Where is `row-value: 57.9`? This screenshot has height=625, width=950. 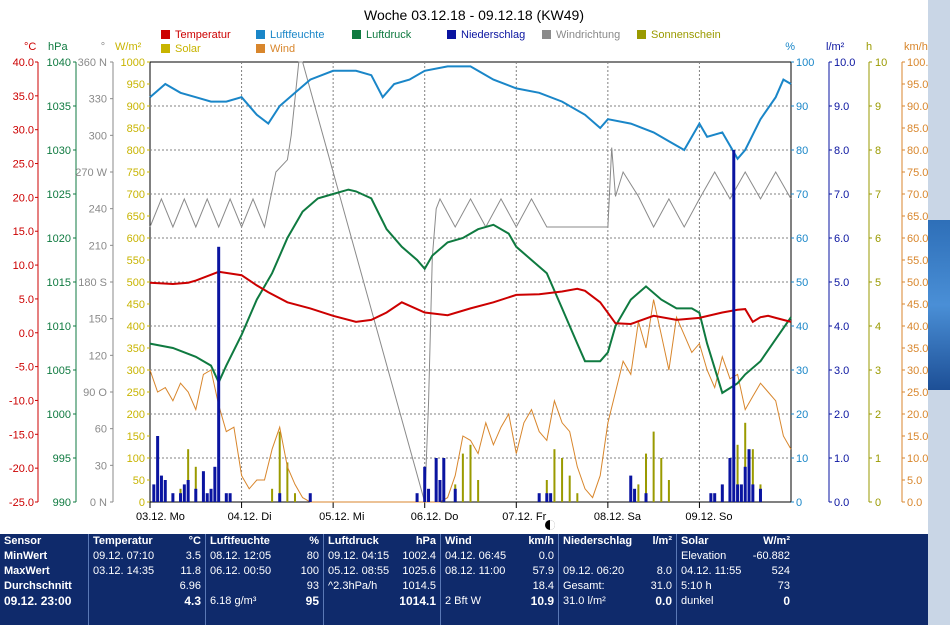 row-value: 57.9 is located at coordinates (543, 571).